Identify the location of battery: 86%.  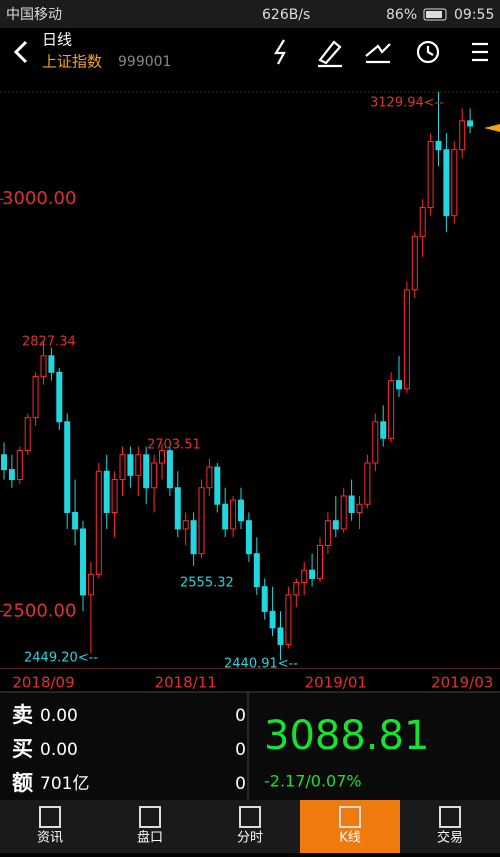
(401, 15).